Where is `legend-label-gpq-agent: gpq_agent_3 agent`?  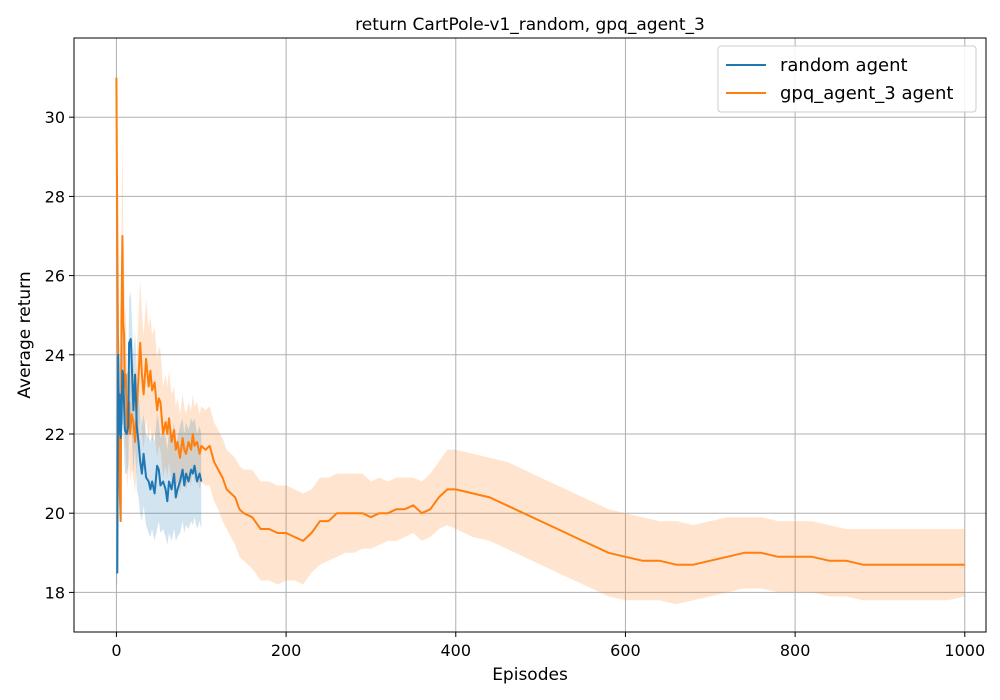
legend-label-gpq-agent: gpq_agent_3 agent is located at coordinates (866, 93).